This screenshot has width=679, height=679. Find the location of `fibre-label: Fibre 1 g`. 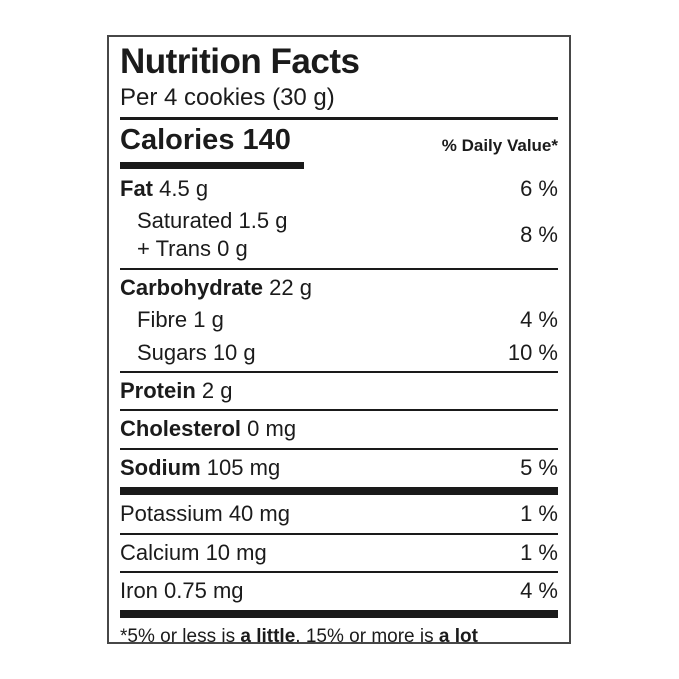

fibre-label: Fibre 1 g is located at coordinates (180, 320).